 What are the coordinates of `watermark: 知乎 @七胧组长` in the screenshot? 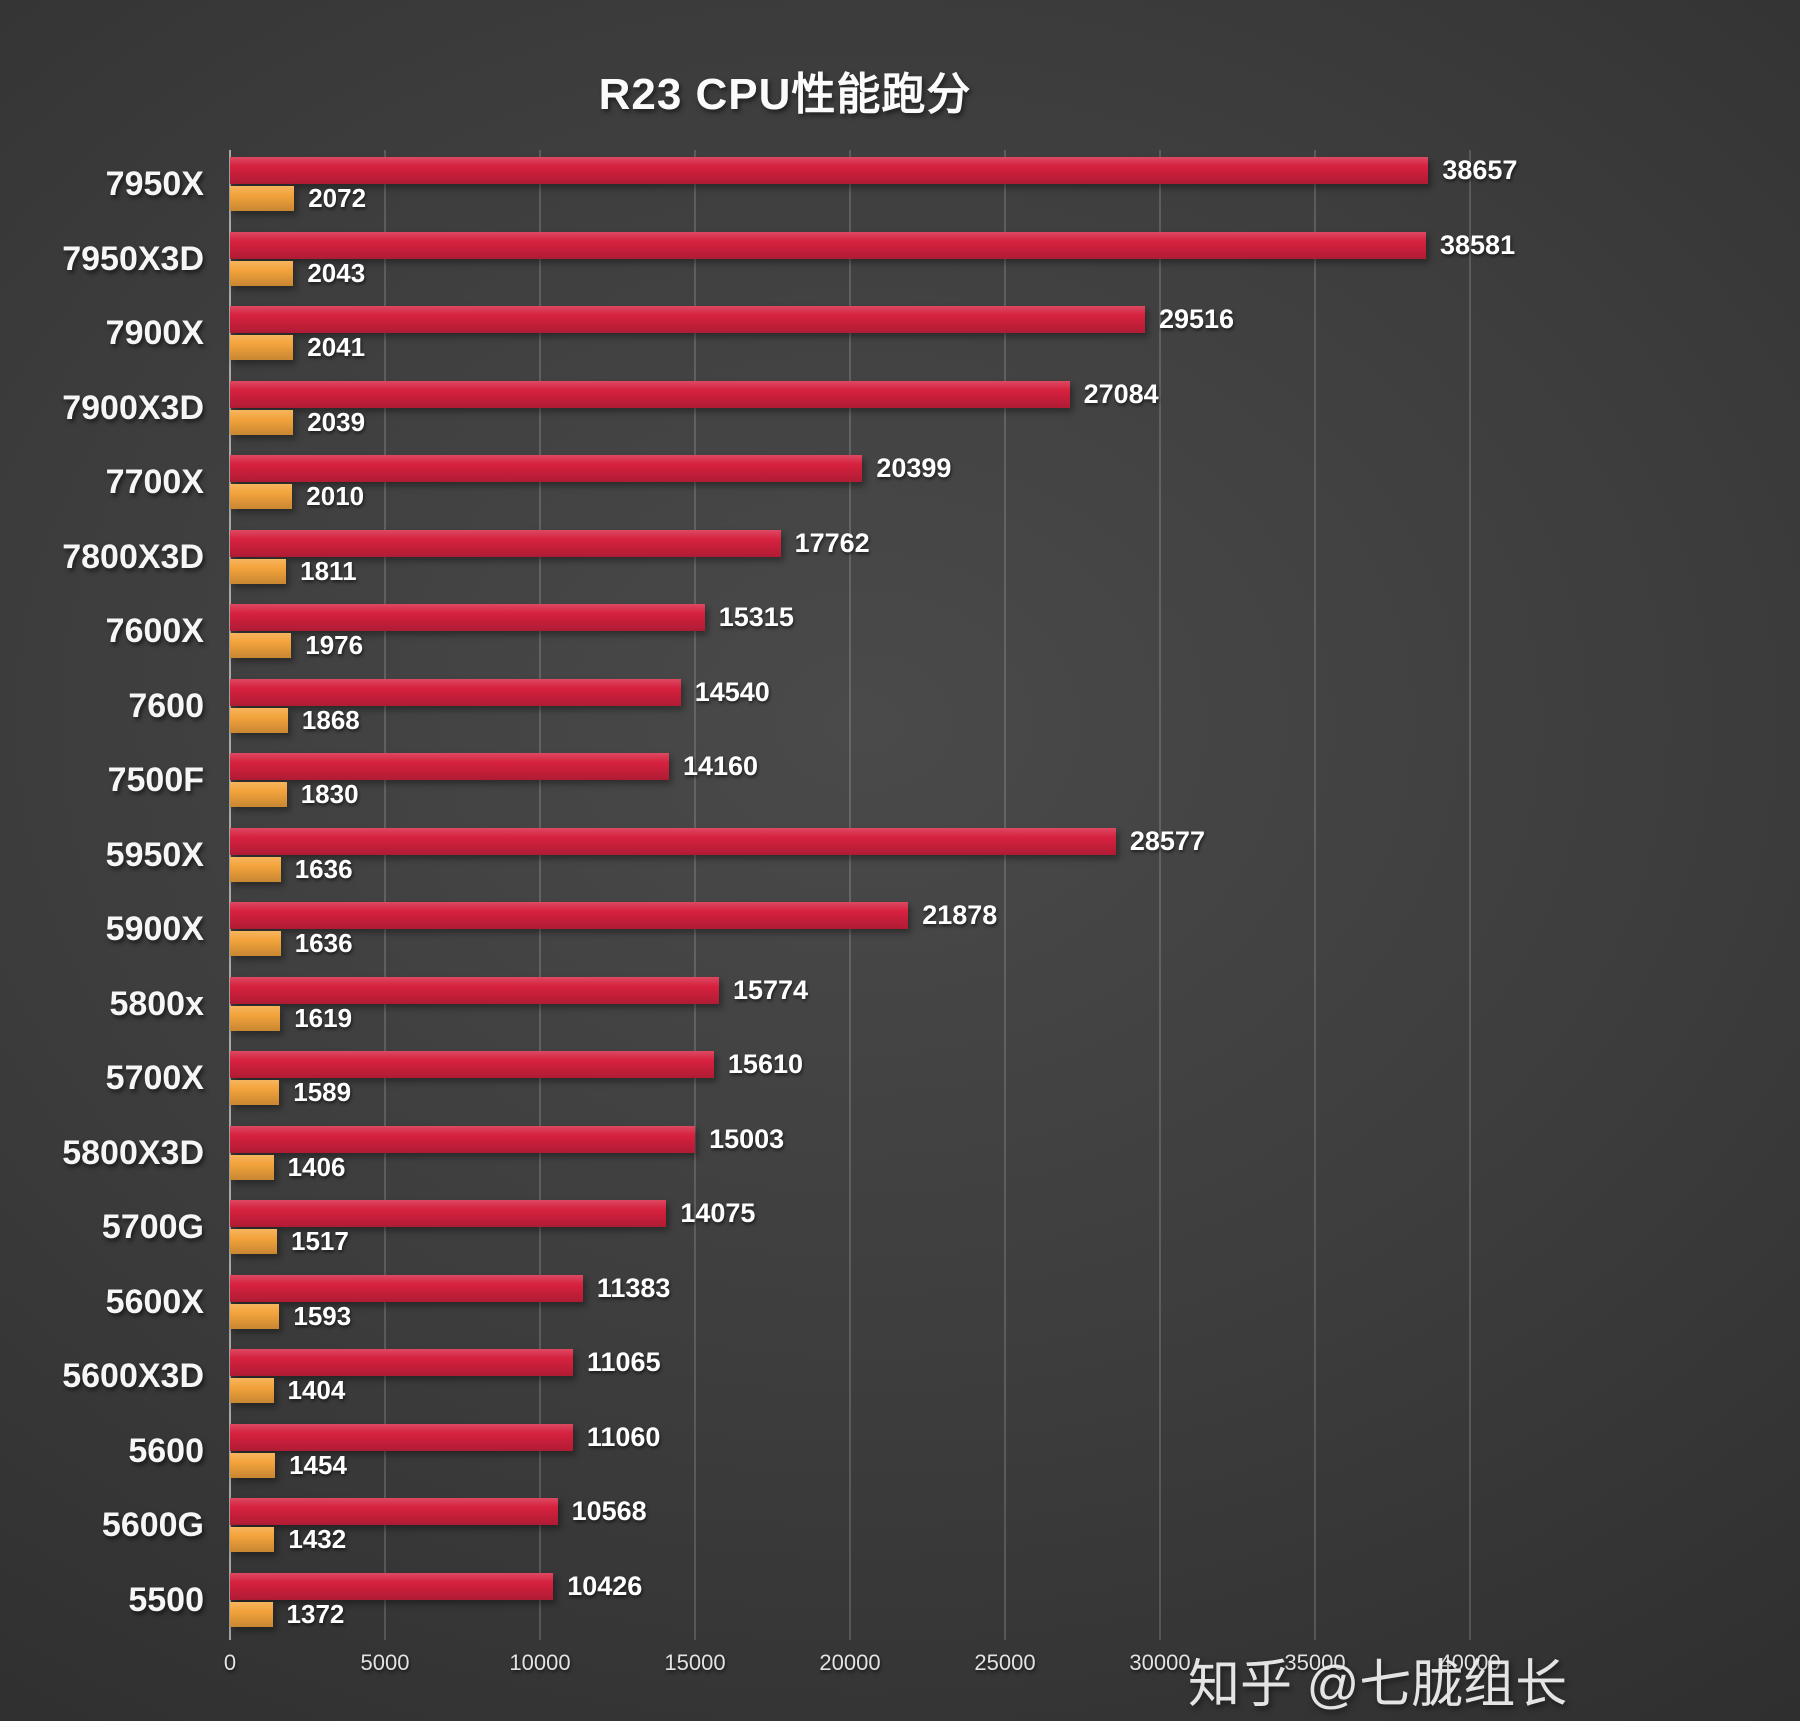 It's located at (1378, 1685).